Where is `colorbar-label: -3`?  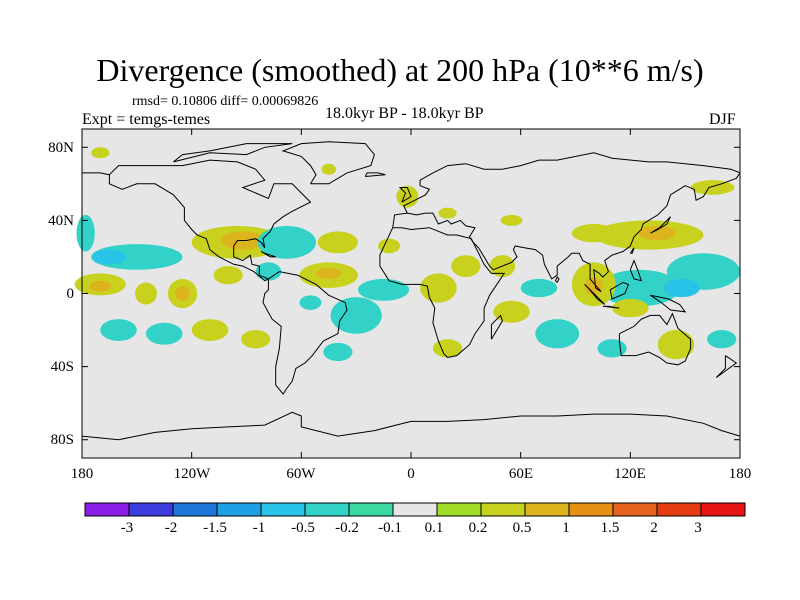
colorbar-label: -3 is located at coordinates (127, 528).